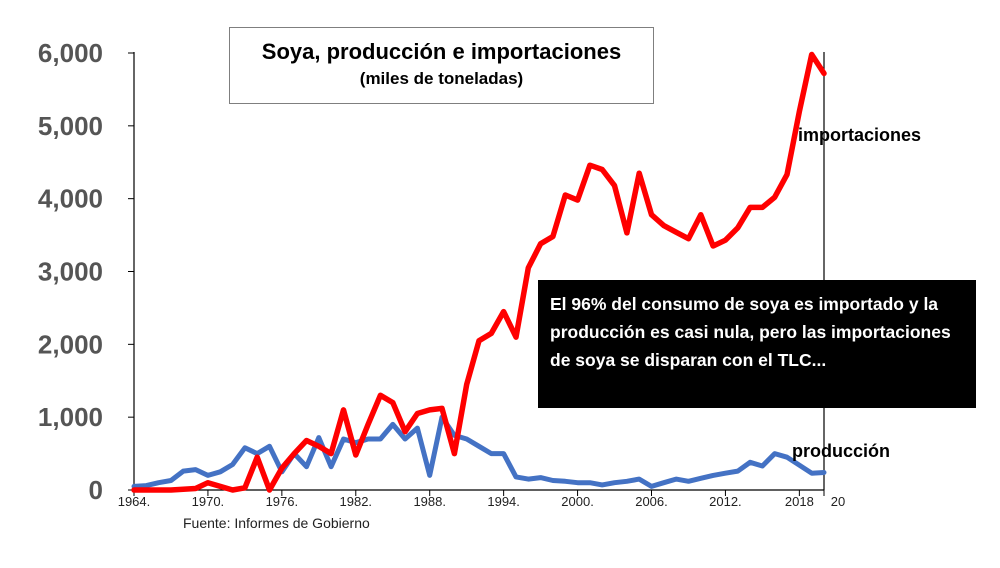 This screenshot has height=568, width=1000. Describe the element at coordinates (282, 501) in the screenshot. I see `x-tick-label: 1976.` at that location.